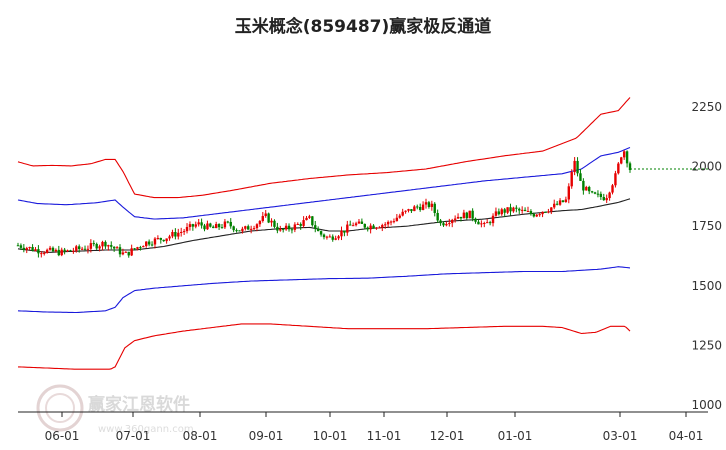  What do you see at coordinates (324, 183) in the screenshot?
I see `series-inner-upper` at bounding box center [324, 183].